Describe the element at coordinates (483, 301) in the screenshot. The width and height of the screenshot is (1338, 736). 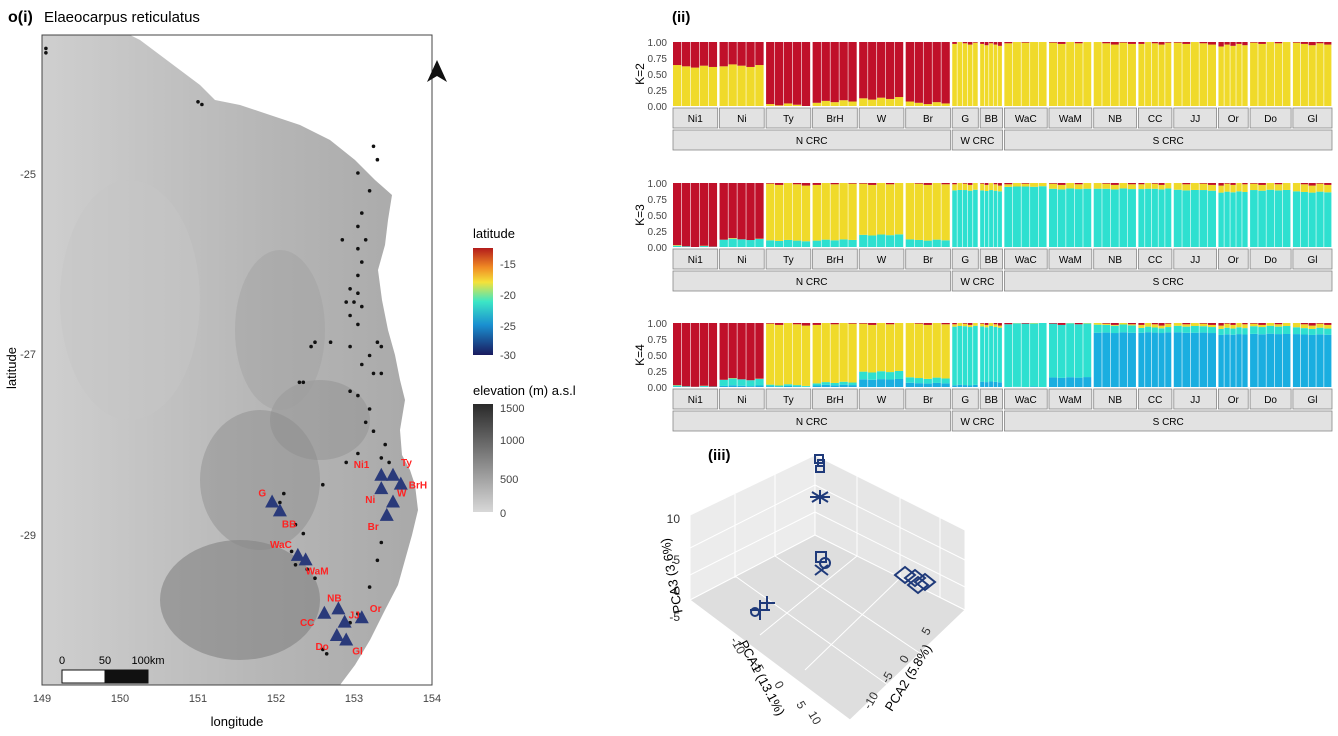
I see `latitude-colorbar` at that location.